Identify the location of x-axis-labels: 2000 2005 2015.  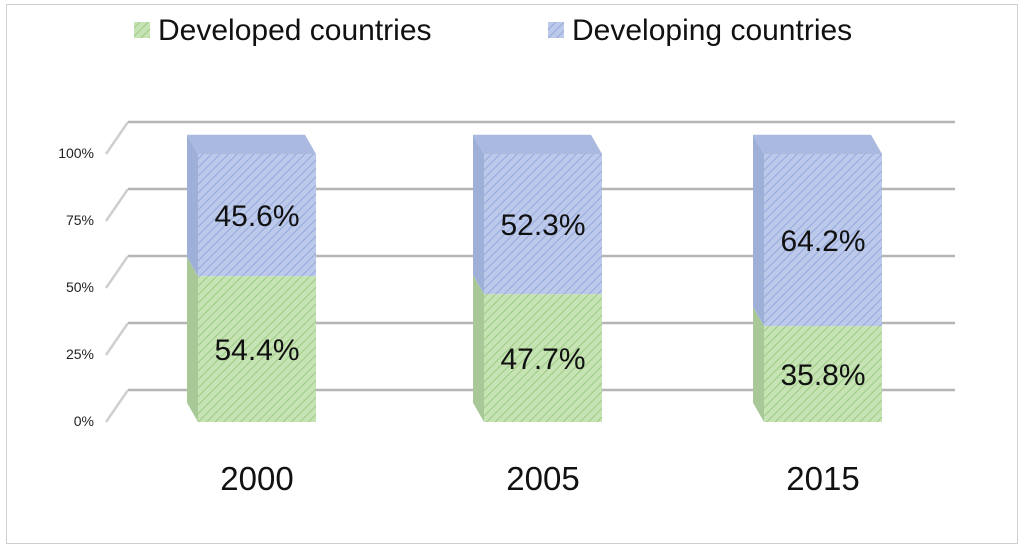
(539, 478).